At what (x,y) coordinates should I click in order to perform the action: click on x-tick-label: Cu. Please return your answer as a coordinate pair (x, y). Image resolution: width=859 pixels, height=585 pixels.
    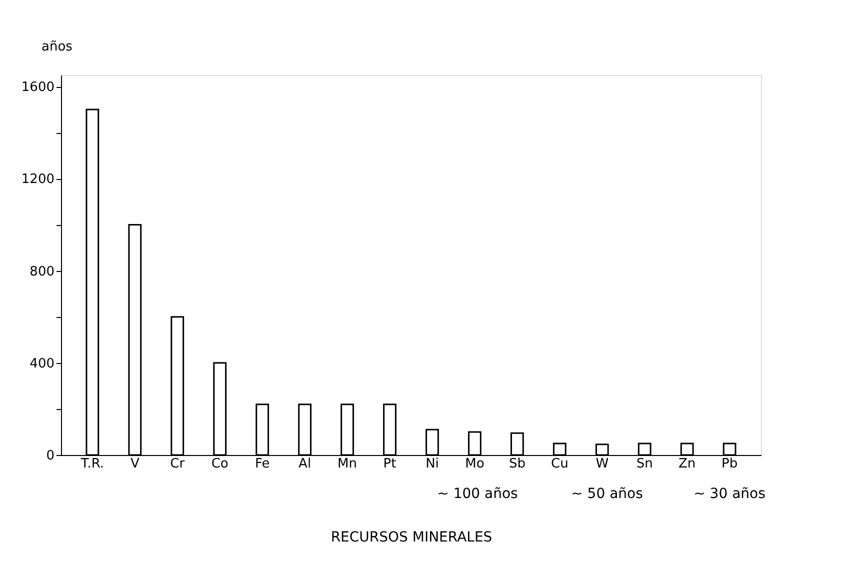
    Looking at the image, I should click on (559, 464).